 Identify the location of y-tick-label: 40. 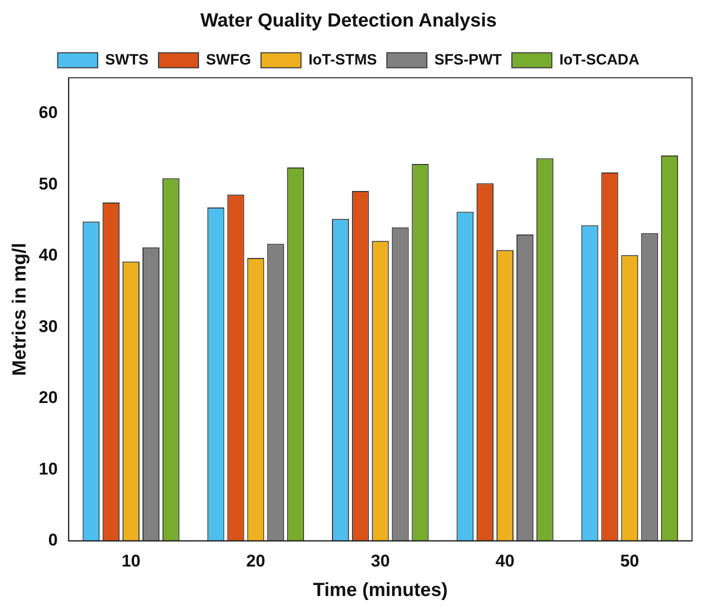
(48, 255).